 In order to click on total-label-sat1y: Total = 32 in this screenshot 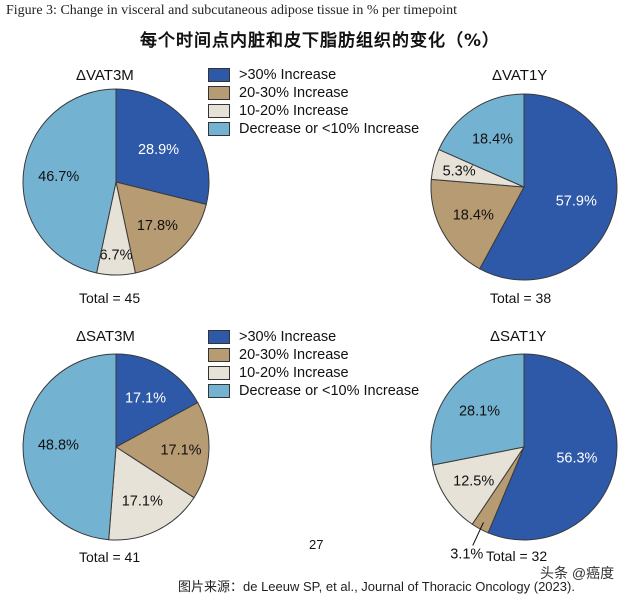, I will do `click(517, 556)`.